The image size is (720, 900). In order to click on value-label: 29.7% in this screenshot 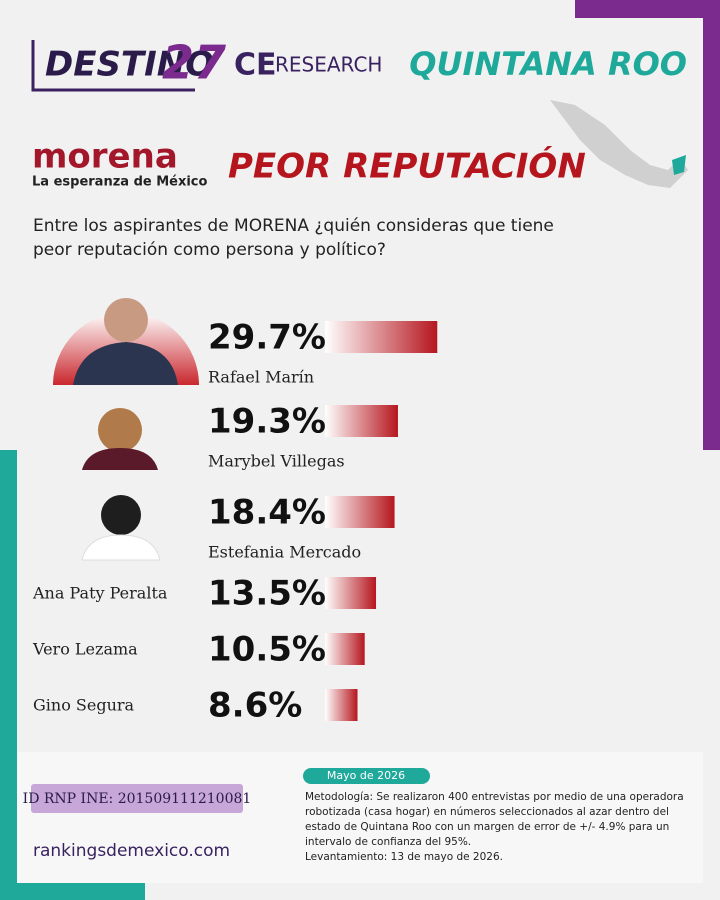, I will do `click(267, 338)`.